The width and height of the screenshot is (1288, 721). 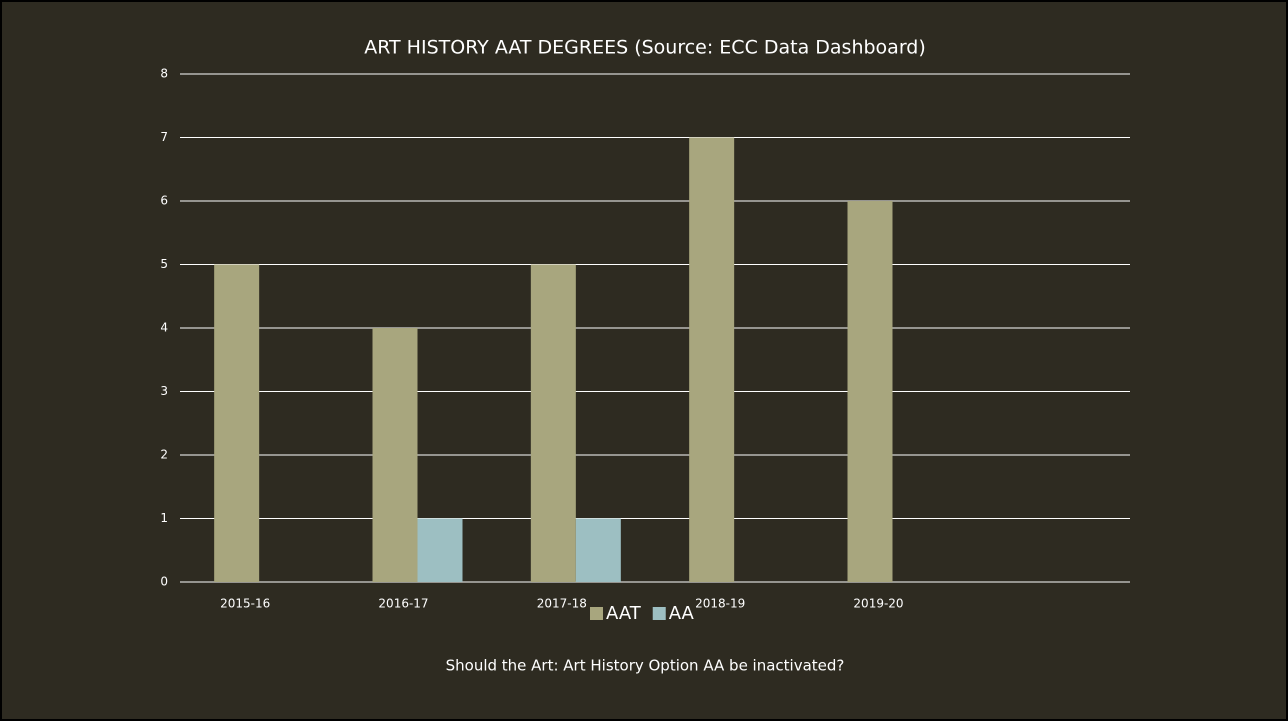 I want to click on legend-label: AAT, so click(x=624, y=613).